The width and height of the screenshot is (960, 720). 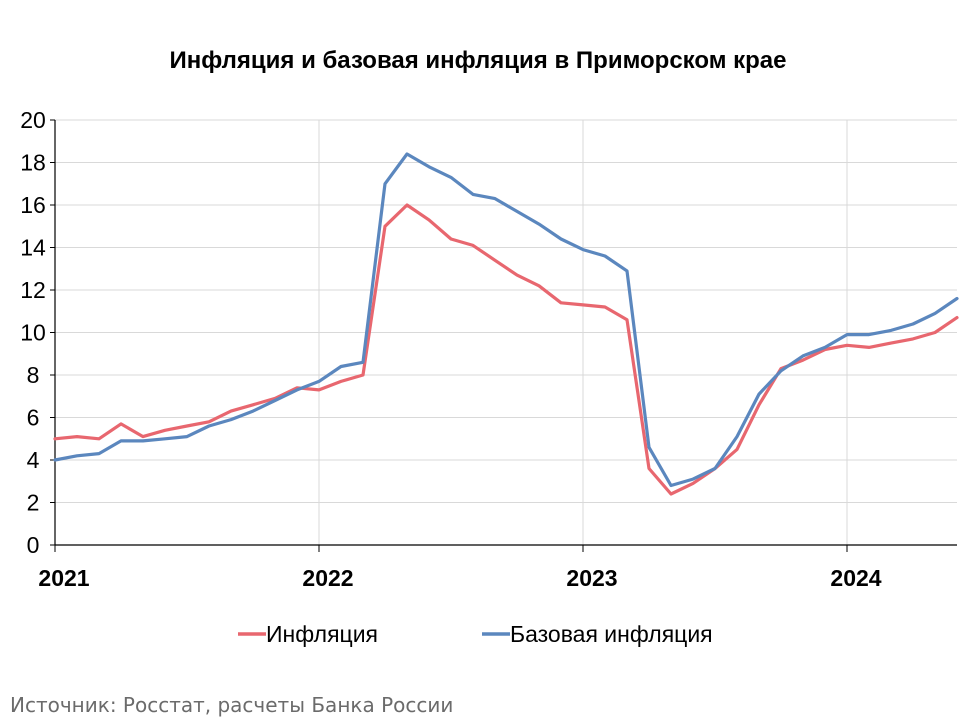 I want to click on x-tick-label: 2022, so click(x=327, y=578).